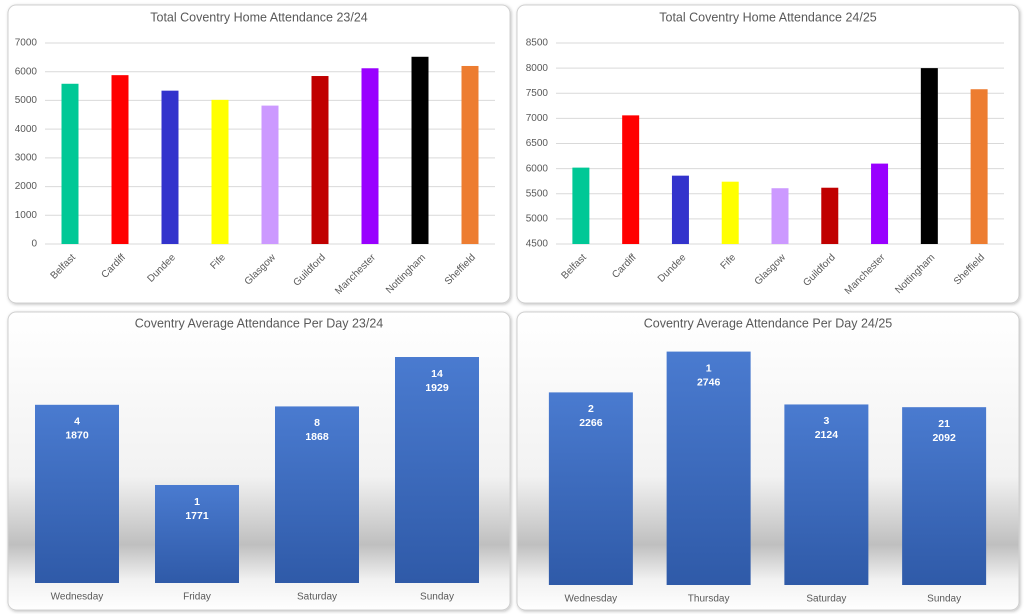  Describe the element at coordinates (537, 193) in the screenshot. I see `y-tick-label: 5500` at that location.